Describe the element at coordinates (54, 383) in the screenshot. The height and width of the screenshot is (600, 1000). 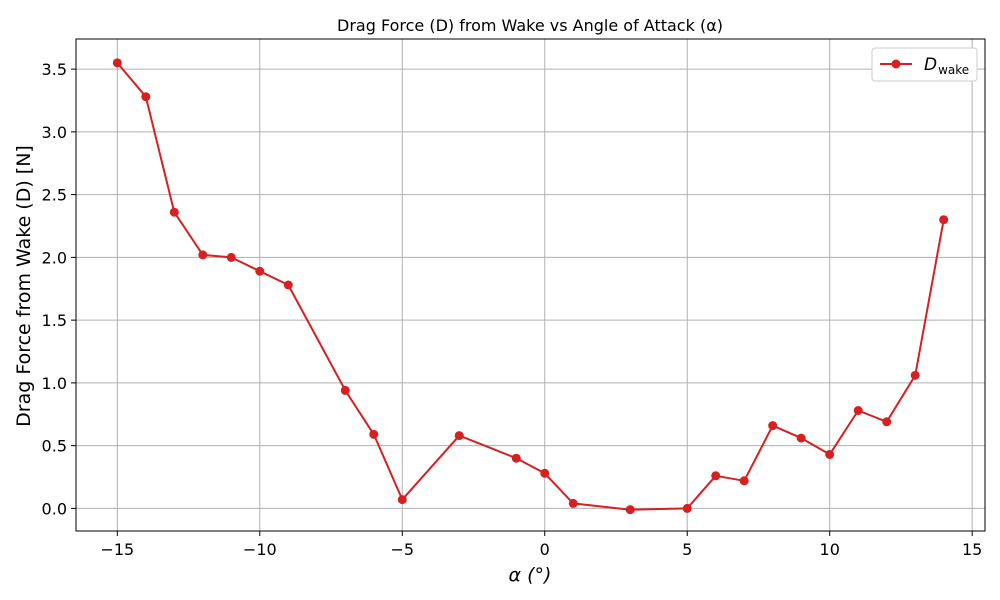
I see `y-tick-label: 1.0` at that location.